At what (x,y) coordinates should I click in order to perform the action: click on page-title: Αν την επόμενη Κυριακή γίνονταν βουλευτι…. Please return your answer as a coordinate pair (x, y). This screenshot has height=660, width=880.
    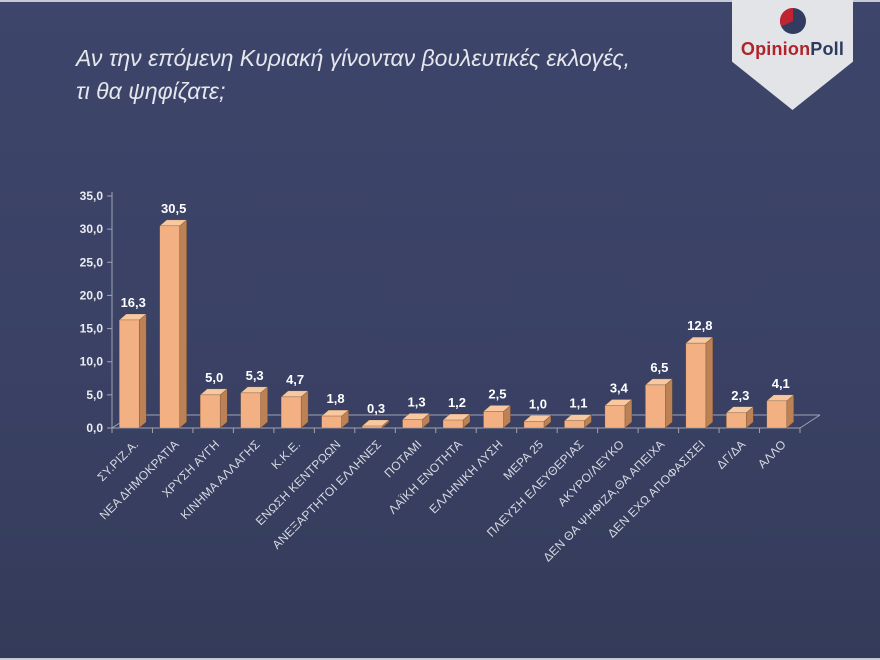
    Looking at the image, I should click on (386, 74).